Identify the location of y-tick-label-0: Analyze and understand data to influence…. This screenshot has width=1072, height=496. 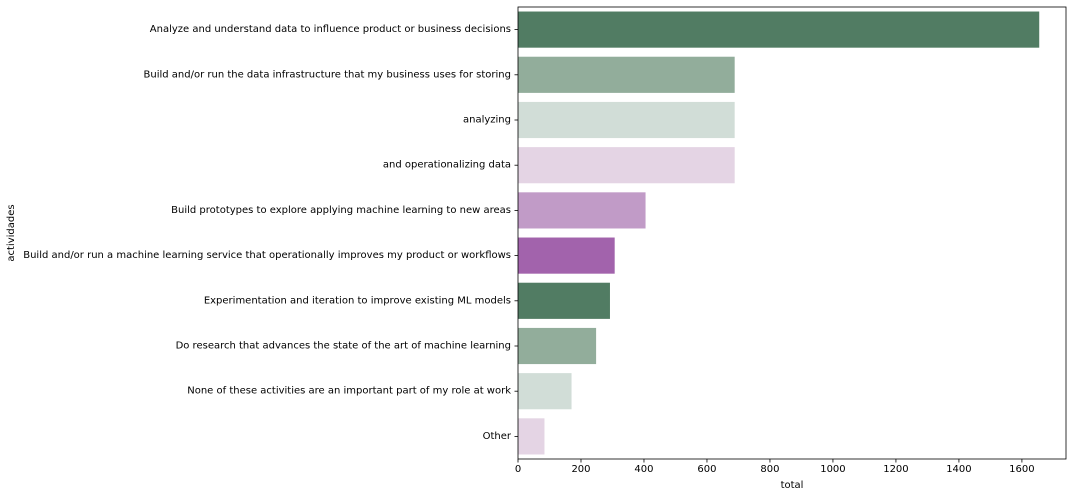
(330, 29).